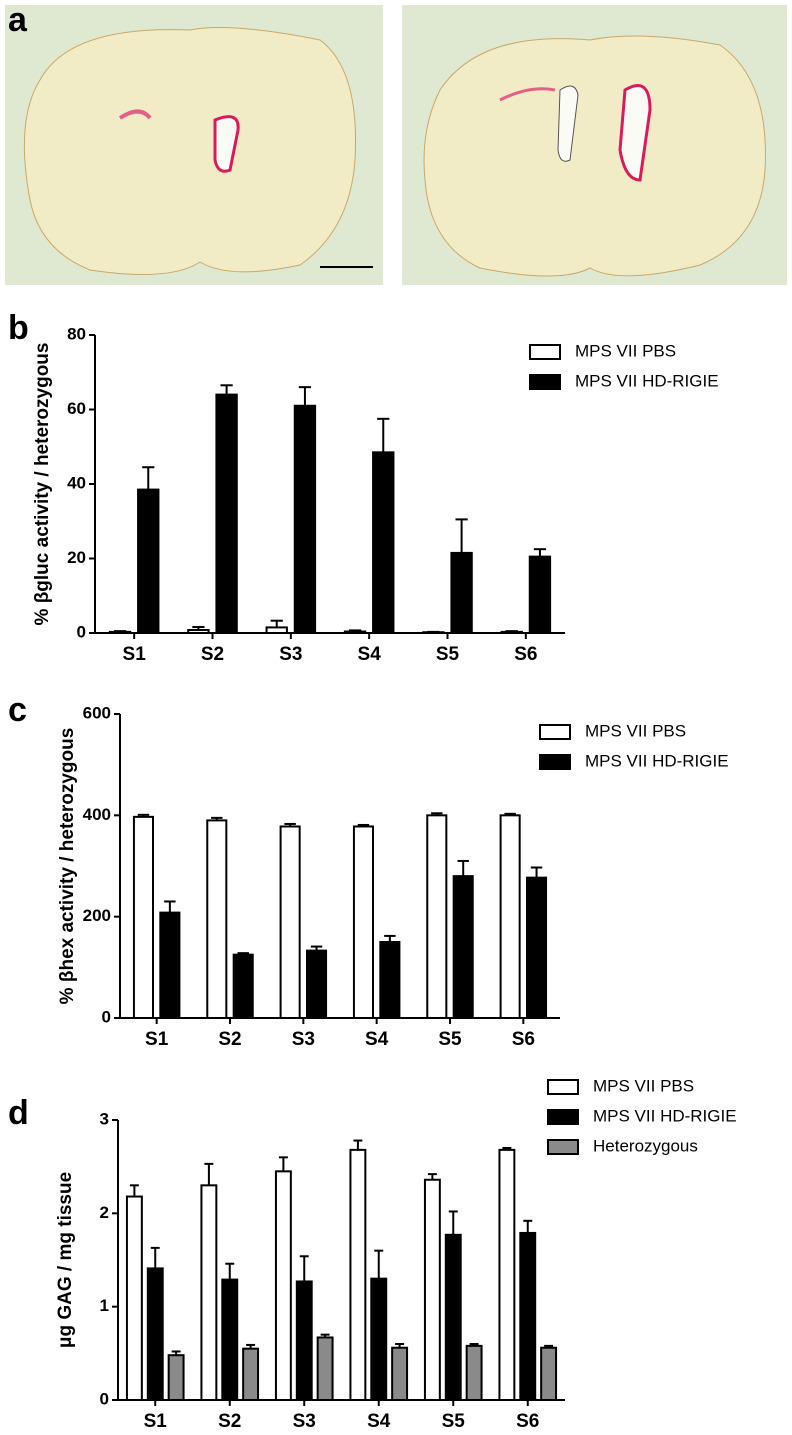 This screenshot has height=1435, width=792. I want to click on panel-label: a, so click(18, 20).